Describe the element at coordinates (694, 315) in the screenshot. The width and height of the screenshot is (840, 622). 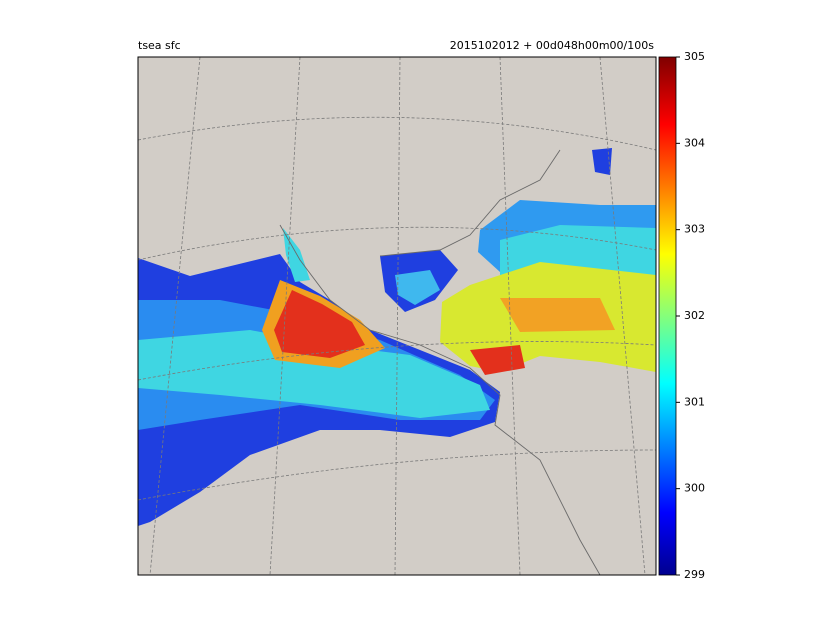
I see `colorbar-tick-label: 302` at that location.